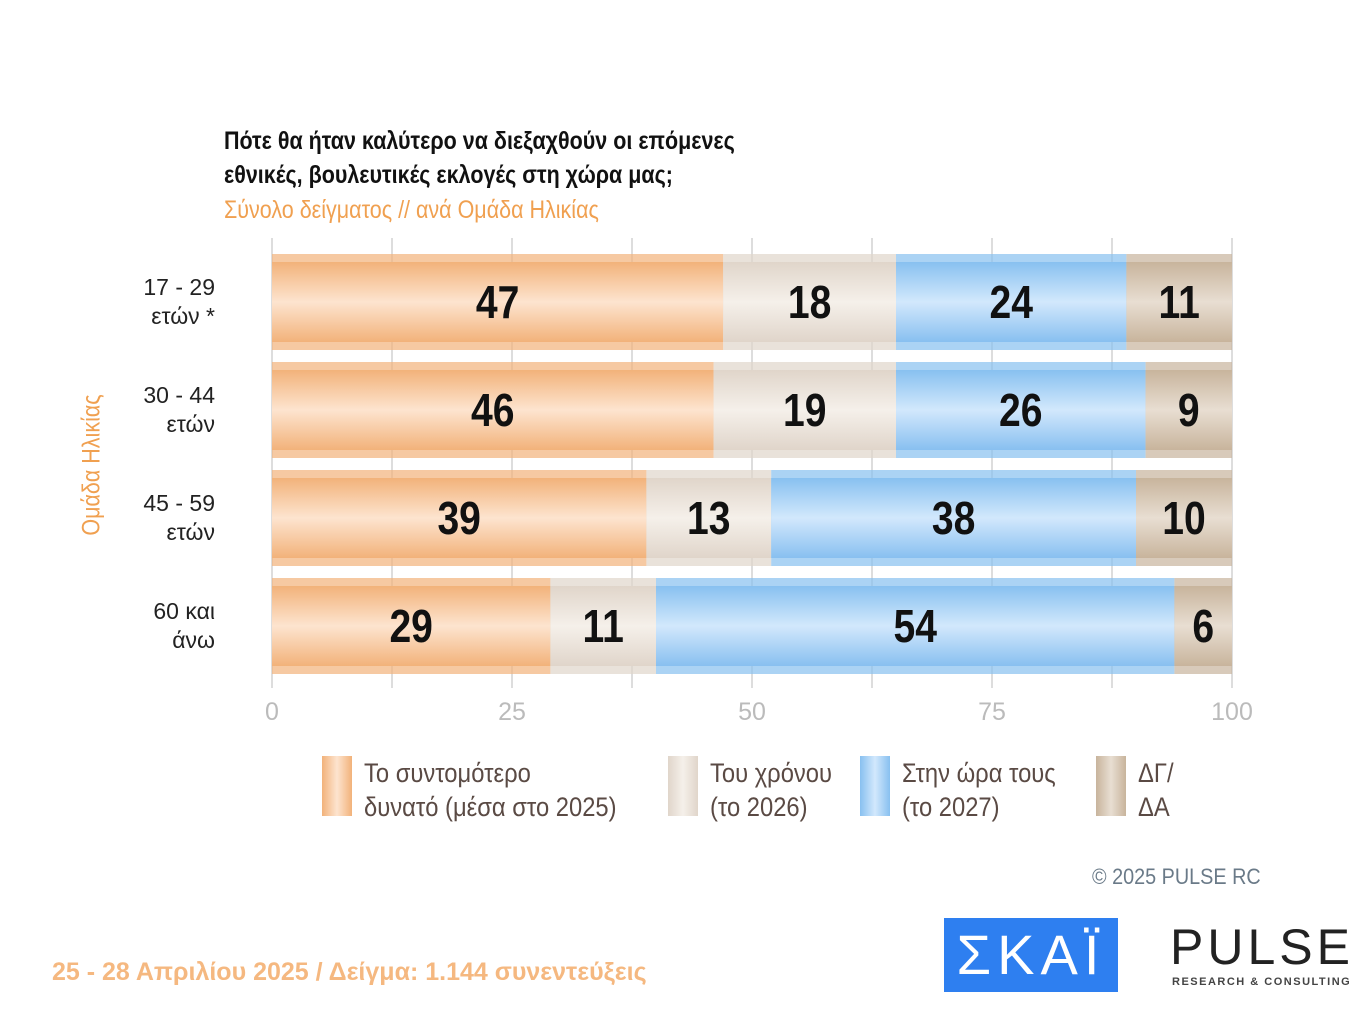  I want to click on data-label: 47, so click(497, 303).